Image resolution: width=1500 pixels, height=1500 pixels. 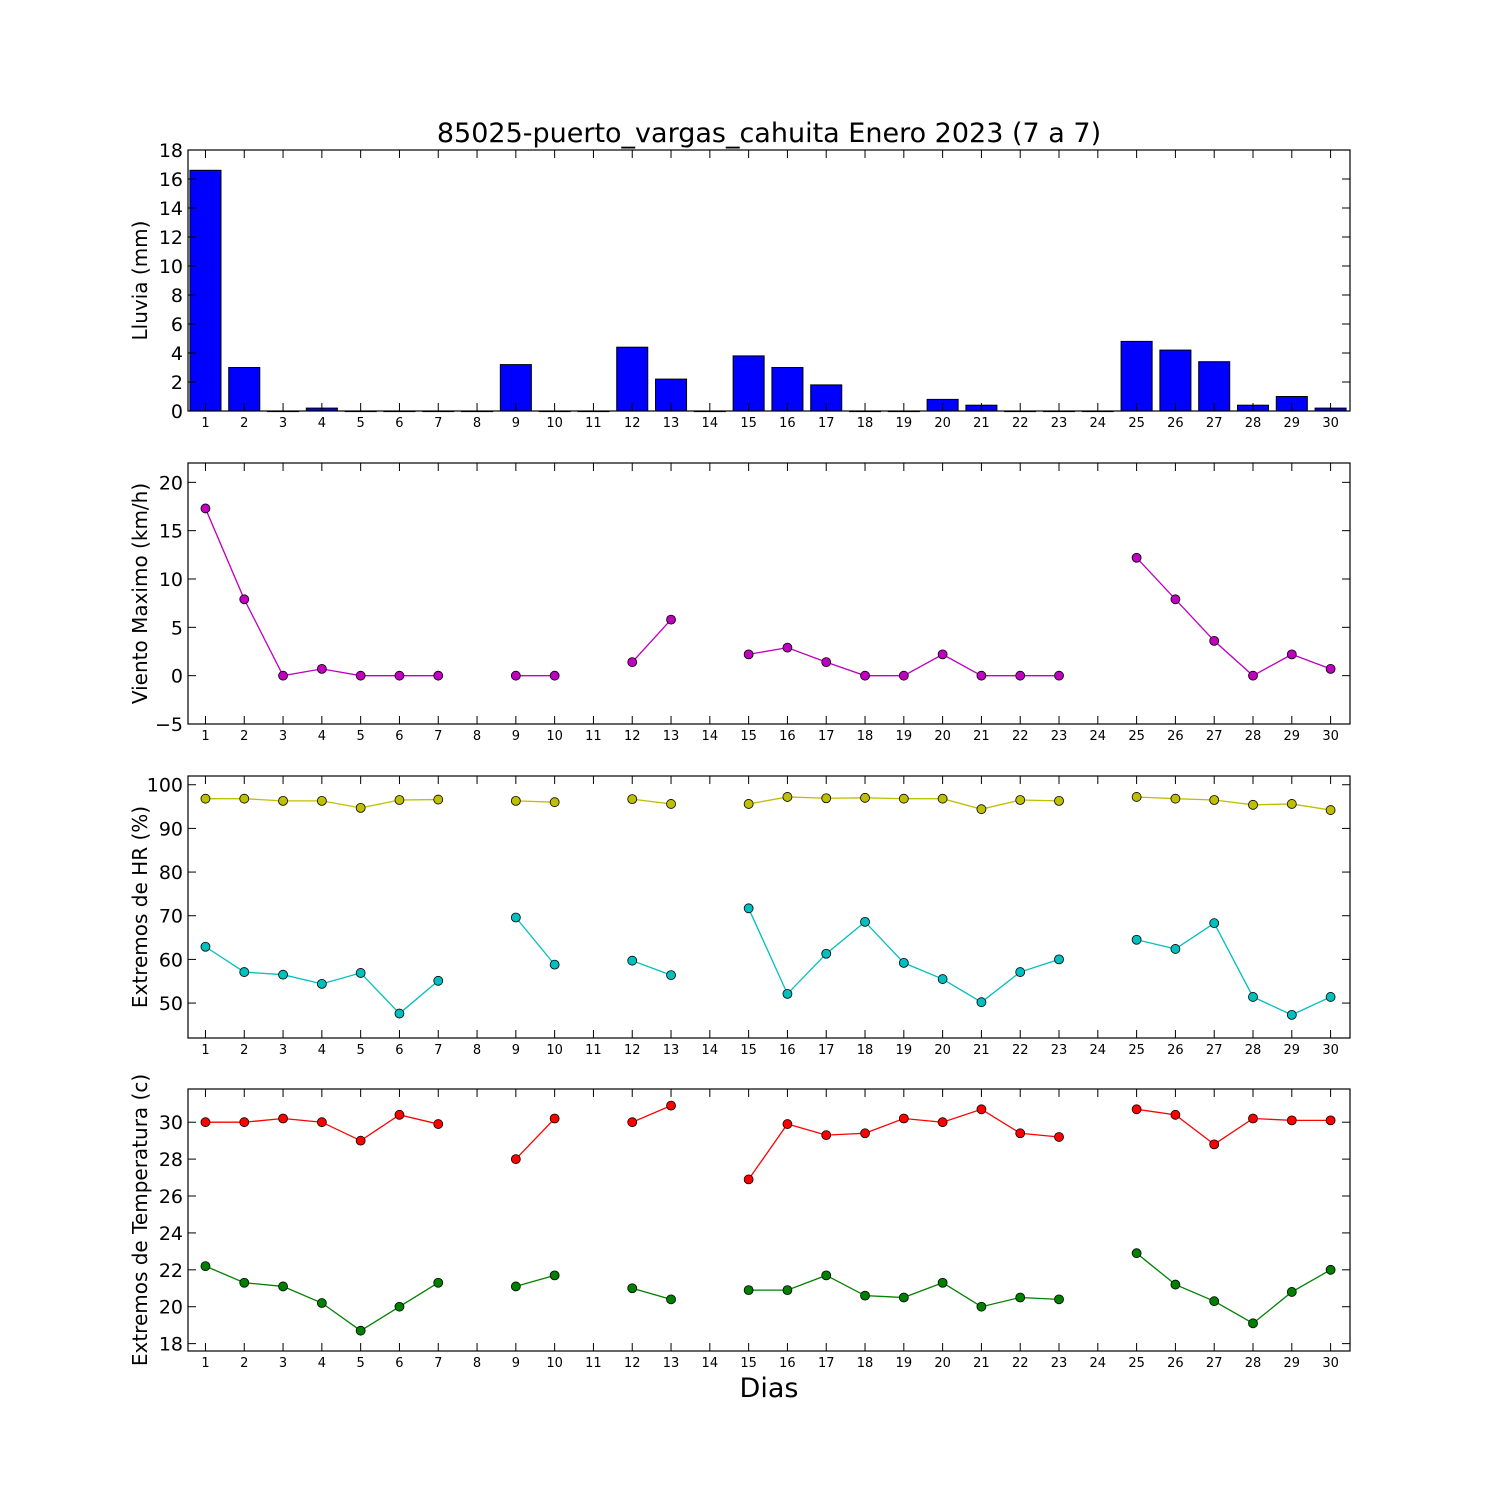 I want to click on y-tick-label: 12, so click(x=171, y=238).